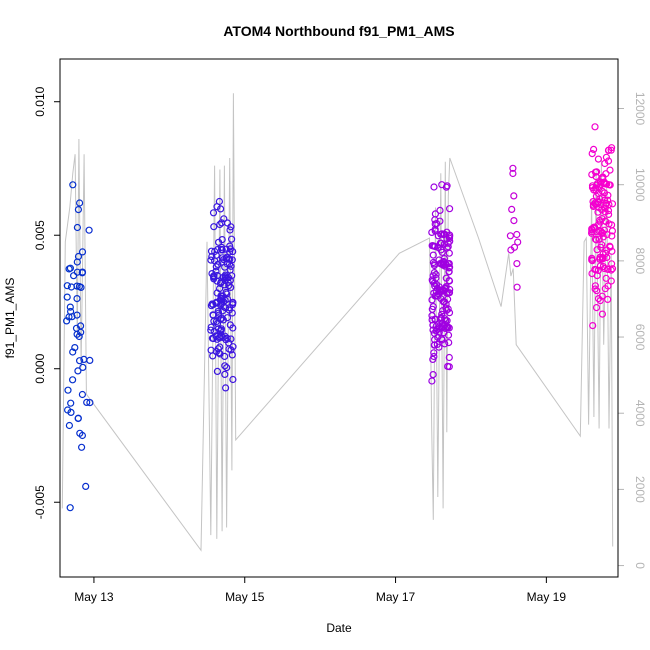  I want to click on y2-tick-label-6: 12000, so click(640, 109).